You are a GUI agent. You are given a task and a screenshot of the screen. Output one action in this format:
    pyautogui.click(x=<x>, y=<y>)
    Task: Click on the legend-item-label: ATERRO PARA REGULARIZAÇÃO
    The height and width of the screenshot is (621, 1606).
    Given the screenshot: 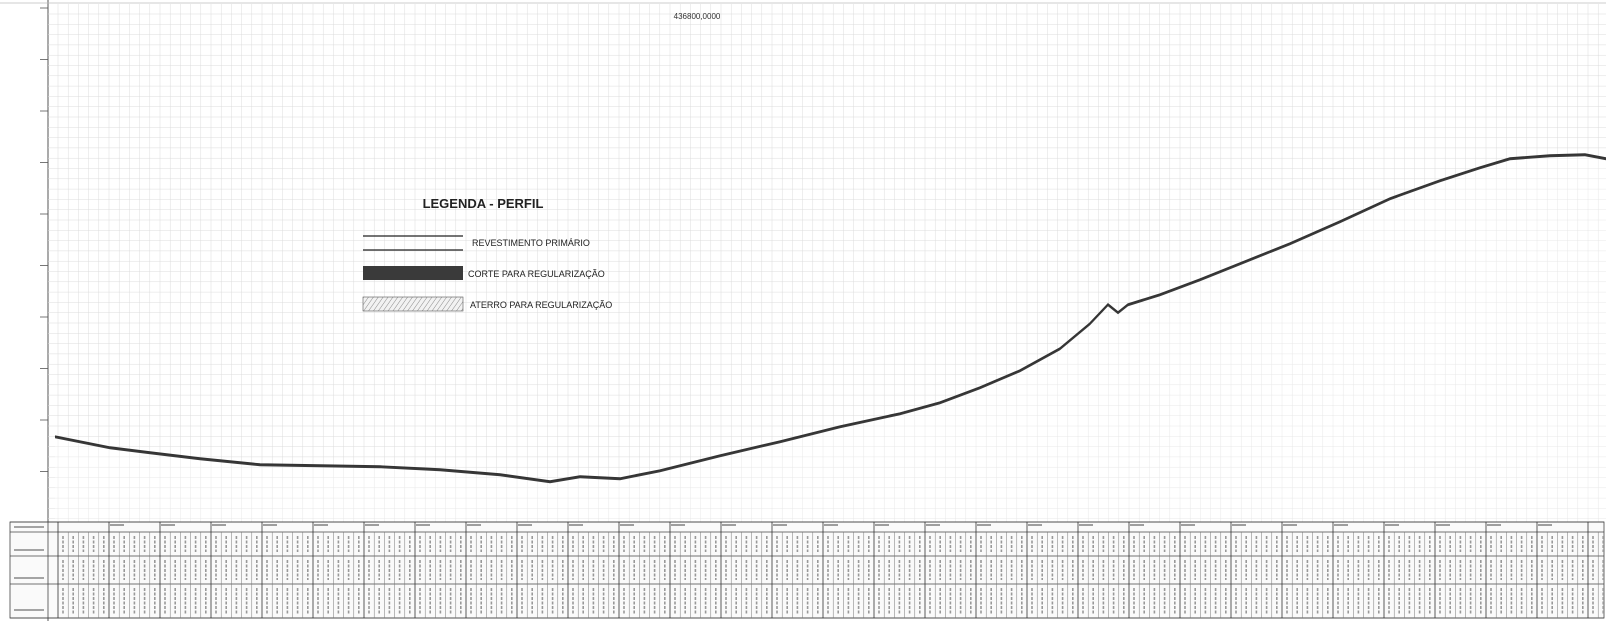 What is the action you would take?
    pyautogui.click(x=541, y=305)
    